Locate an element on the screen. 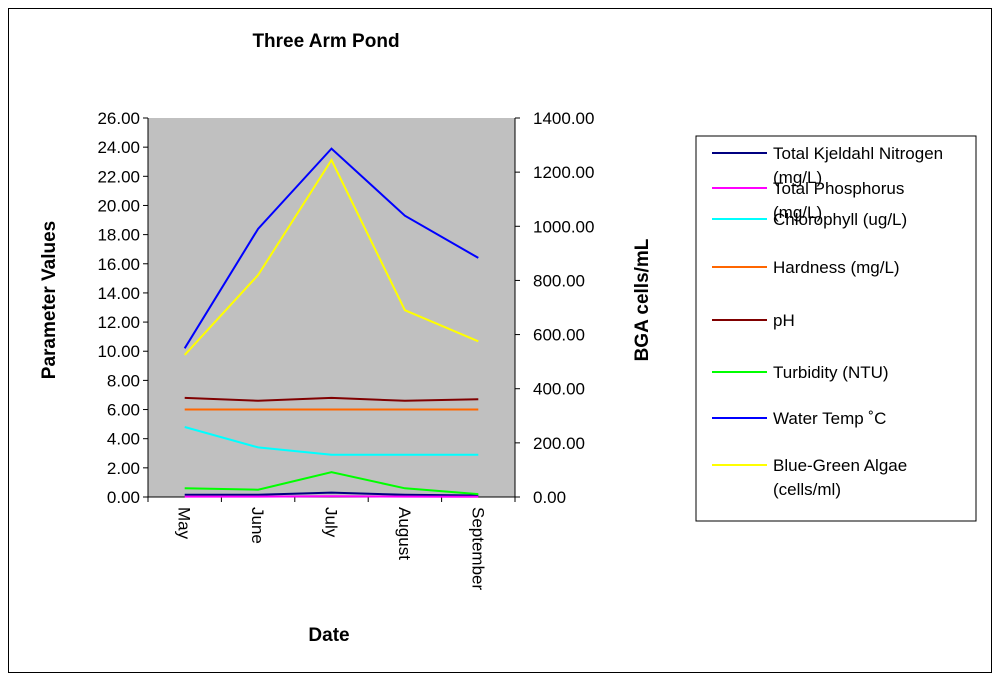 This screenshot has height=681, width=1004. y-tick-label: 2.00 is located at coordinates (123, 468).